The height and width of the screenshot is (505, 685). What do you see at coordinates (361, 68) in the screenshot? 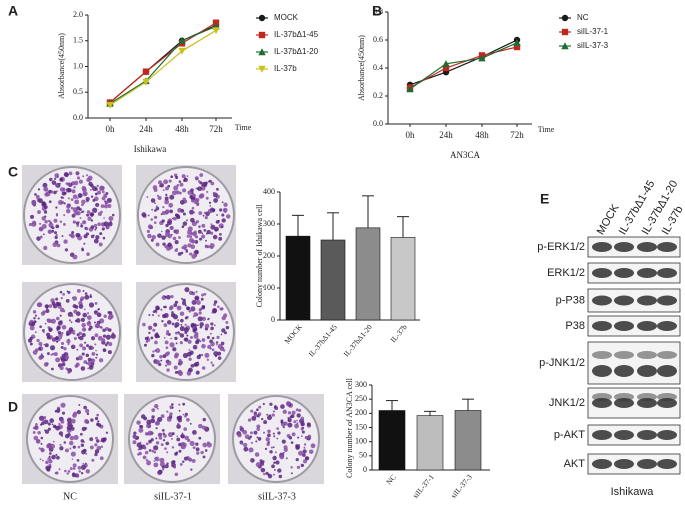
I see `y-axis-label: Absorbance(450nm)` at bounding box center [361, 68].